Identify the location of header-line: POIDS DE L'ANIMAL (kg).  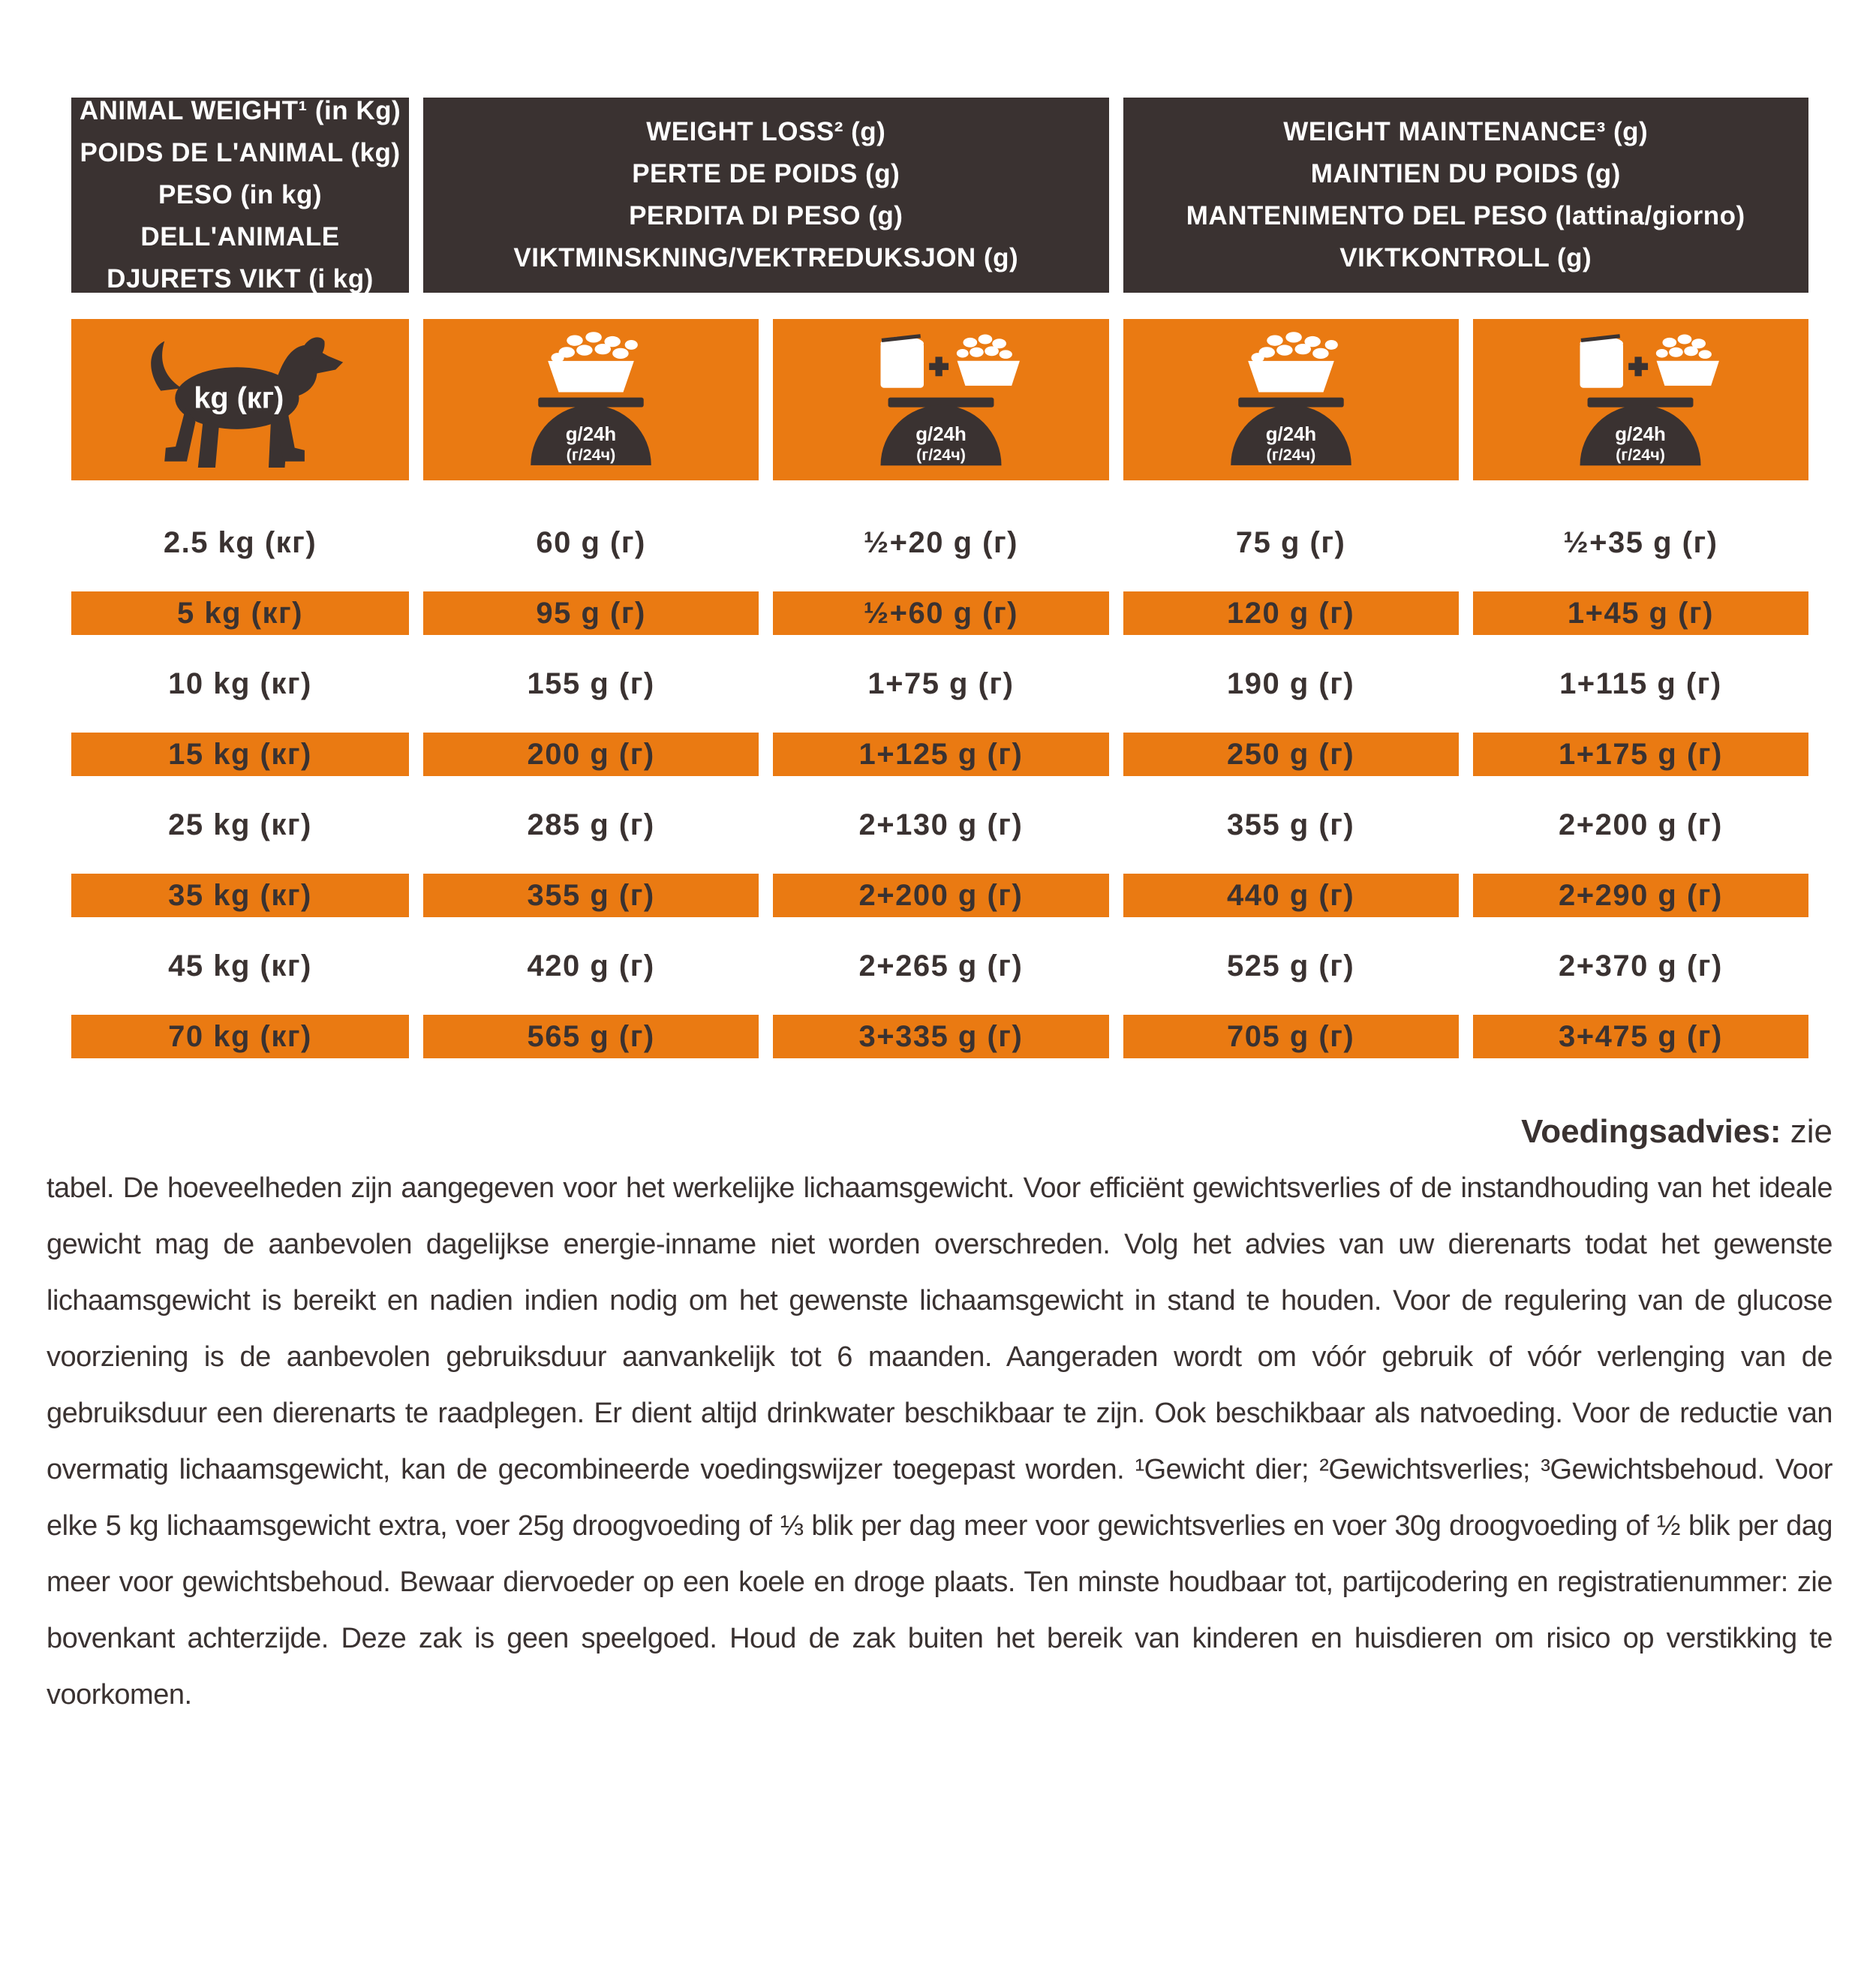
(240, 152).